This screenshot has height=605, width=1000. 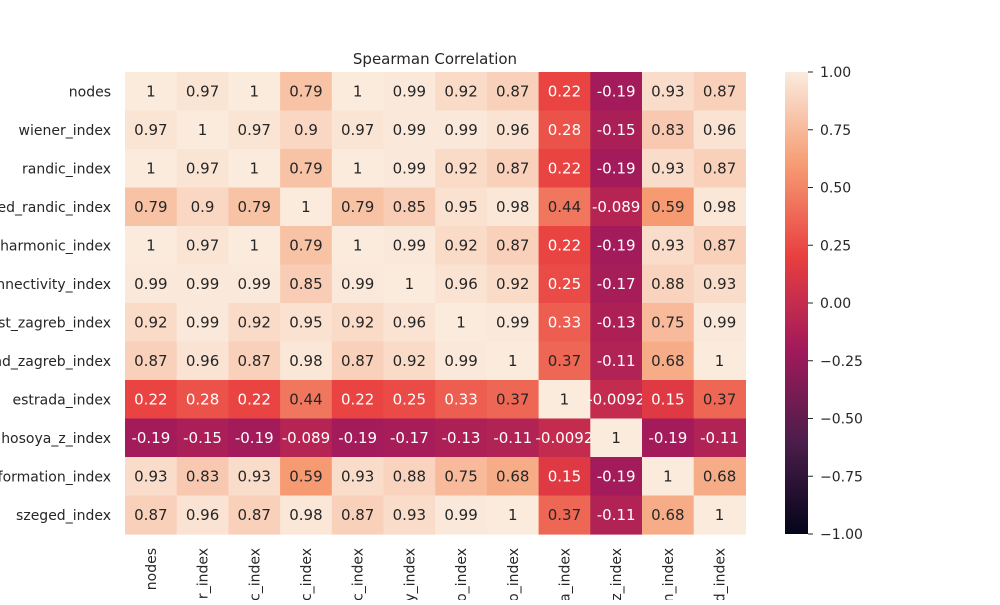 I want to click on cell-value-label: 0.83, so click(x=202, y=476).